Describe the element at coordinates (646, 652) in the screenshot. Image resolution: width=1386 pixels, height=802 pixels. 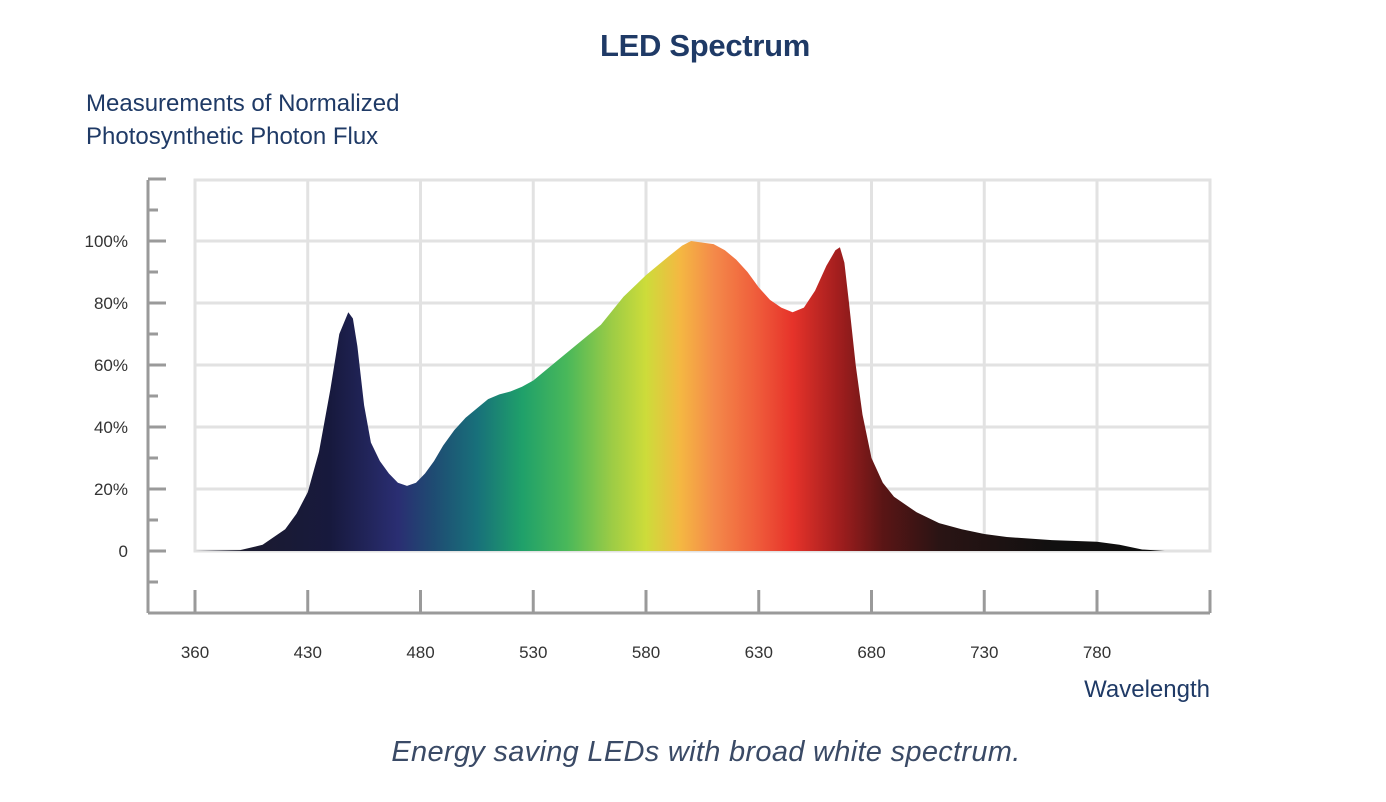
I see `x-tick-label-4: 580` at that location.